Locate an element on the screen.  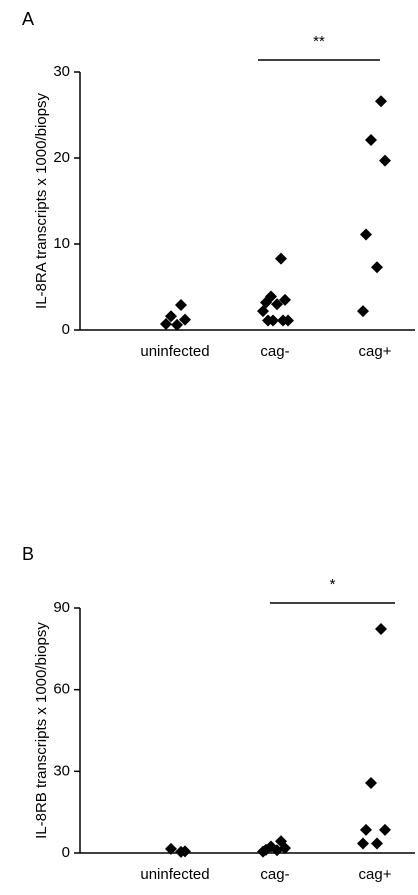
y-tick-label: 20 is located at coordinates (61, 157).